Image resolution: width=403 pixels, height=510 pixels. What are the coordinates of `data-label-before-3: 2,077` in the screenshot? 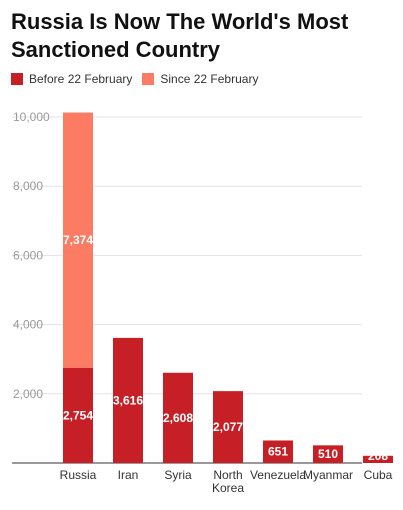 It's located at (228, 427).